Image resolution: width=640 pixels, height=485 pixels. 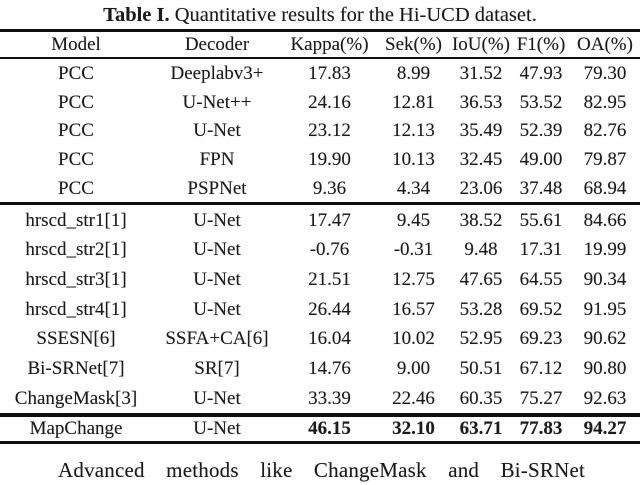 What do you see at coordinates (541, 44) in the screenshot?
I see `column-header-f1: F1(%)` at bounding box center [541, 44].